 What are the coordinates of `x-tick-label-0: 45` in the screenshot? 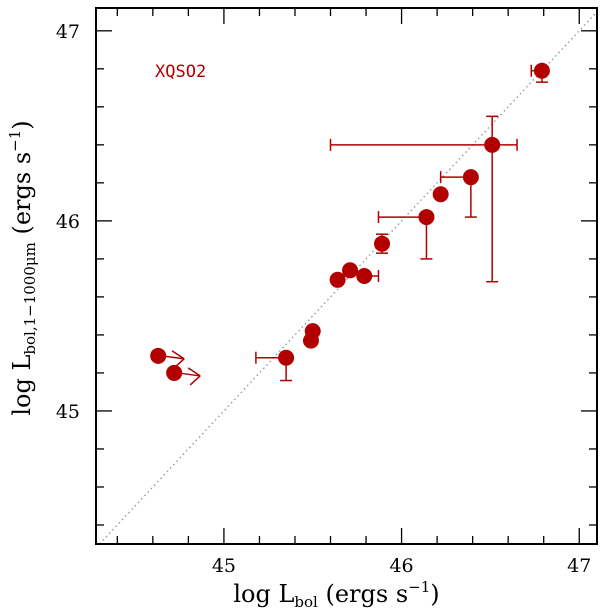 It's located at (224, 566).